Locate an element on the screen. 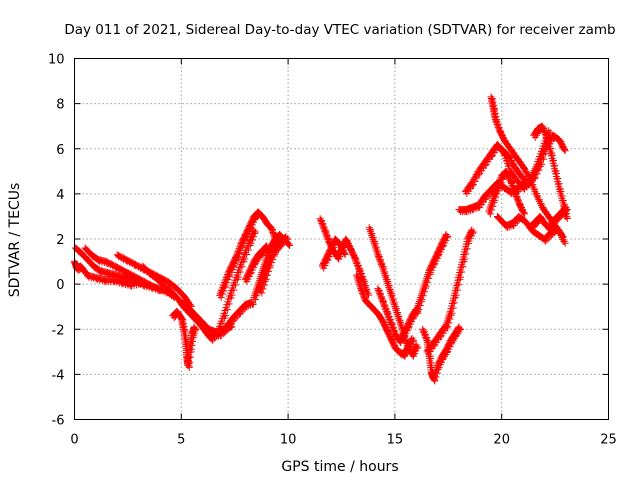 The height and width of the screenshot is (480, 640). series-sat-o is located at coordinates (384, 315).